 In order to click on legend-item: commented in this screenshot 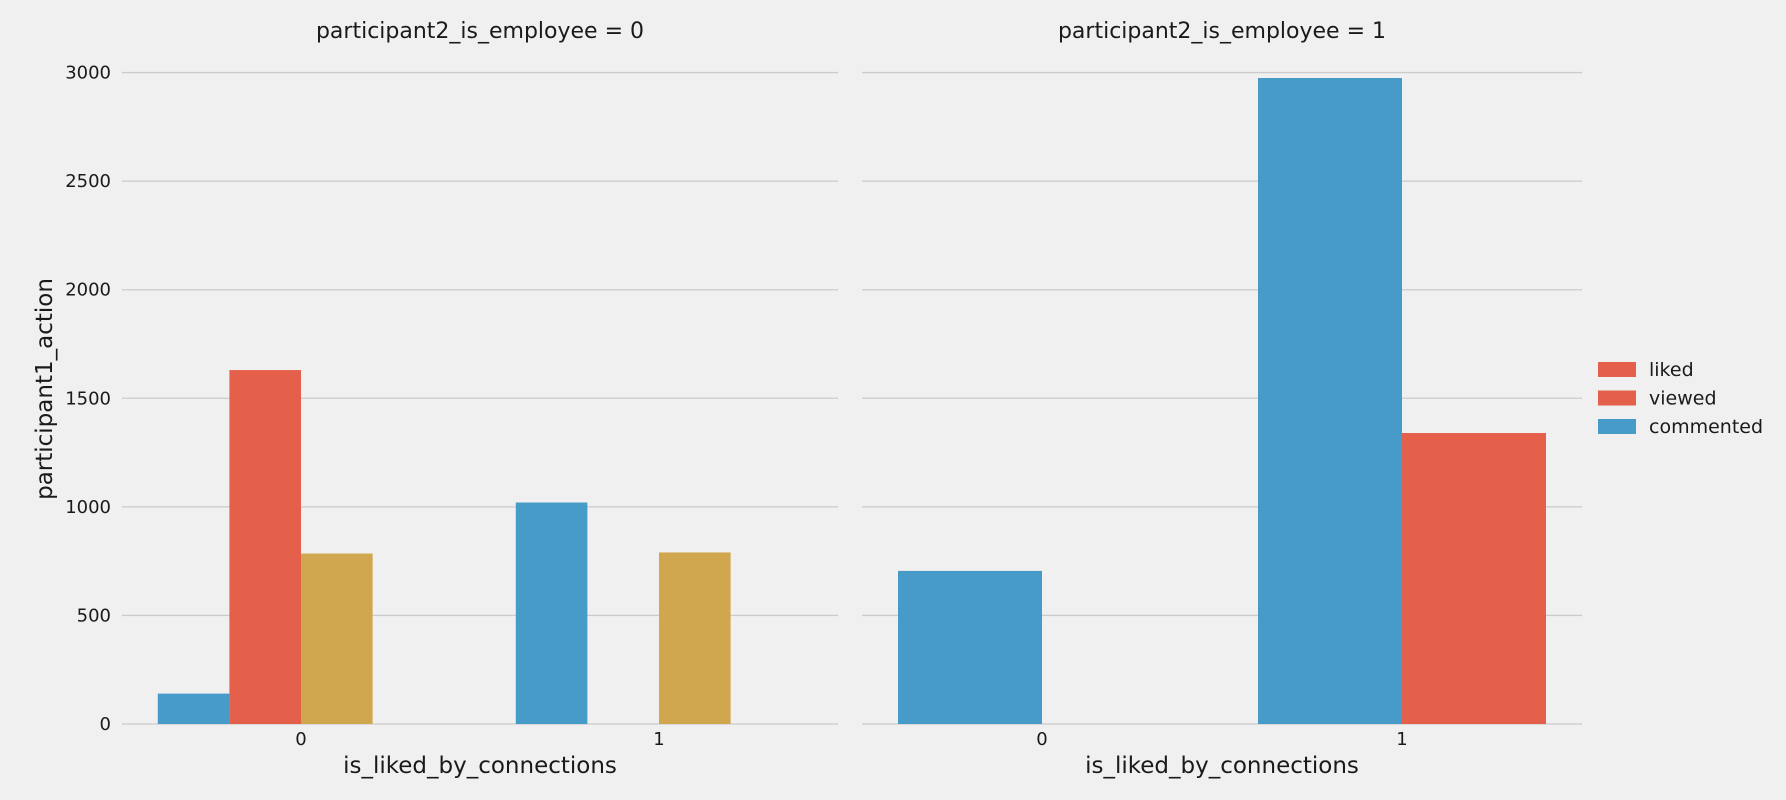, I will do `click(1680, 427)`.